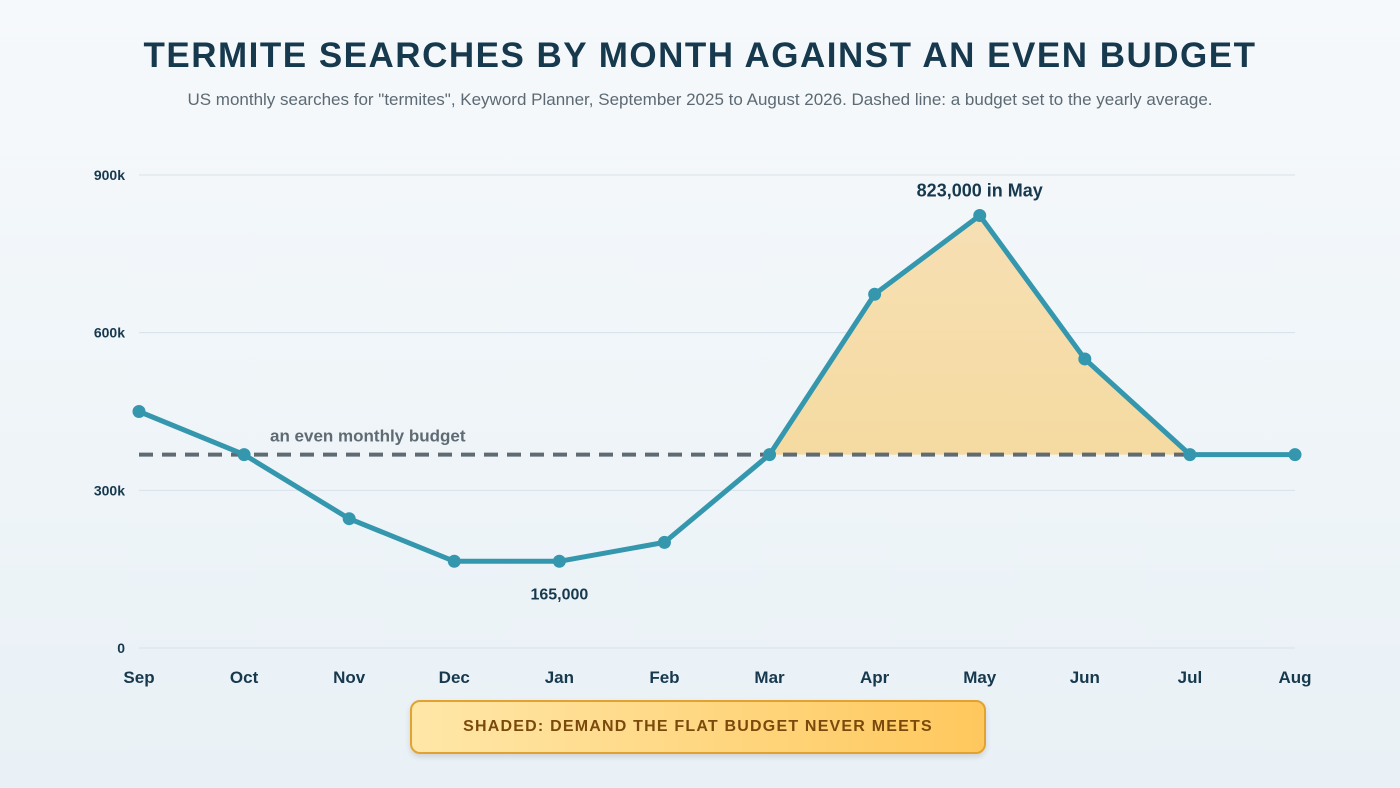 The image size is (1400, 788). Describe the element at coordinates (1295, 455) in the screenshot. I see `data-point-aug` at that location.